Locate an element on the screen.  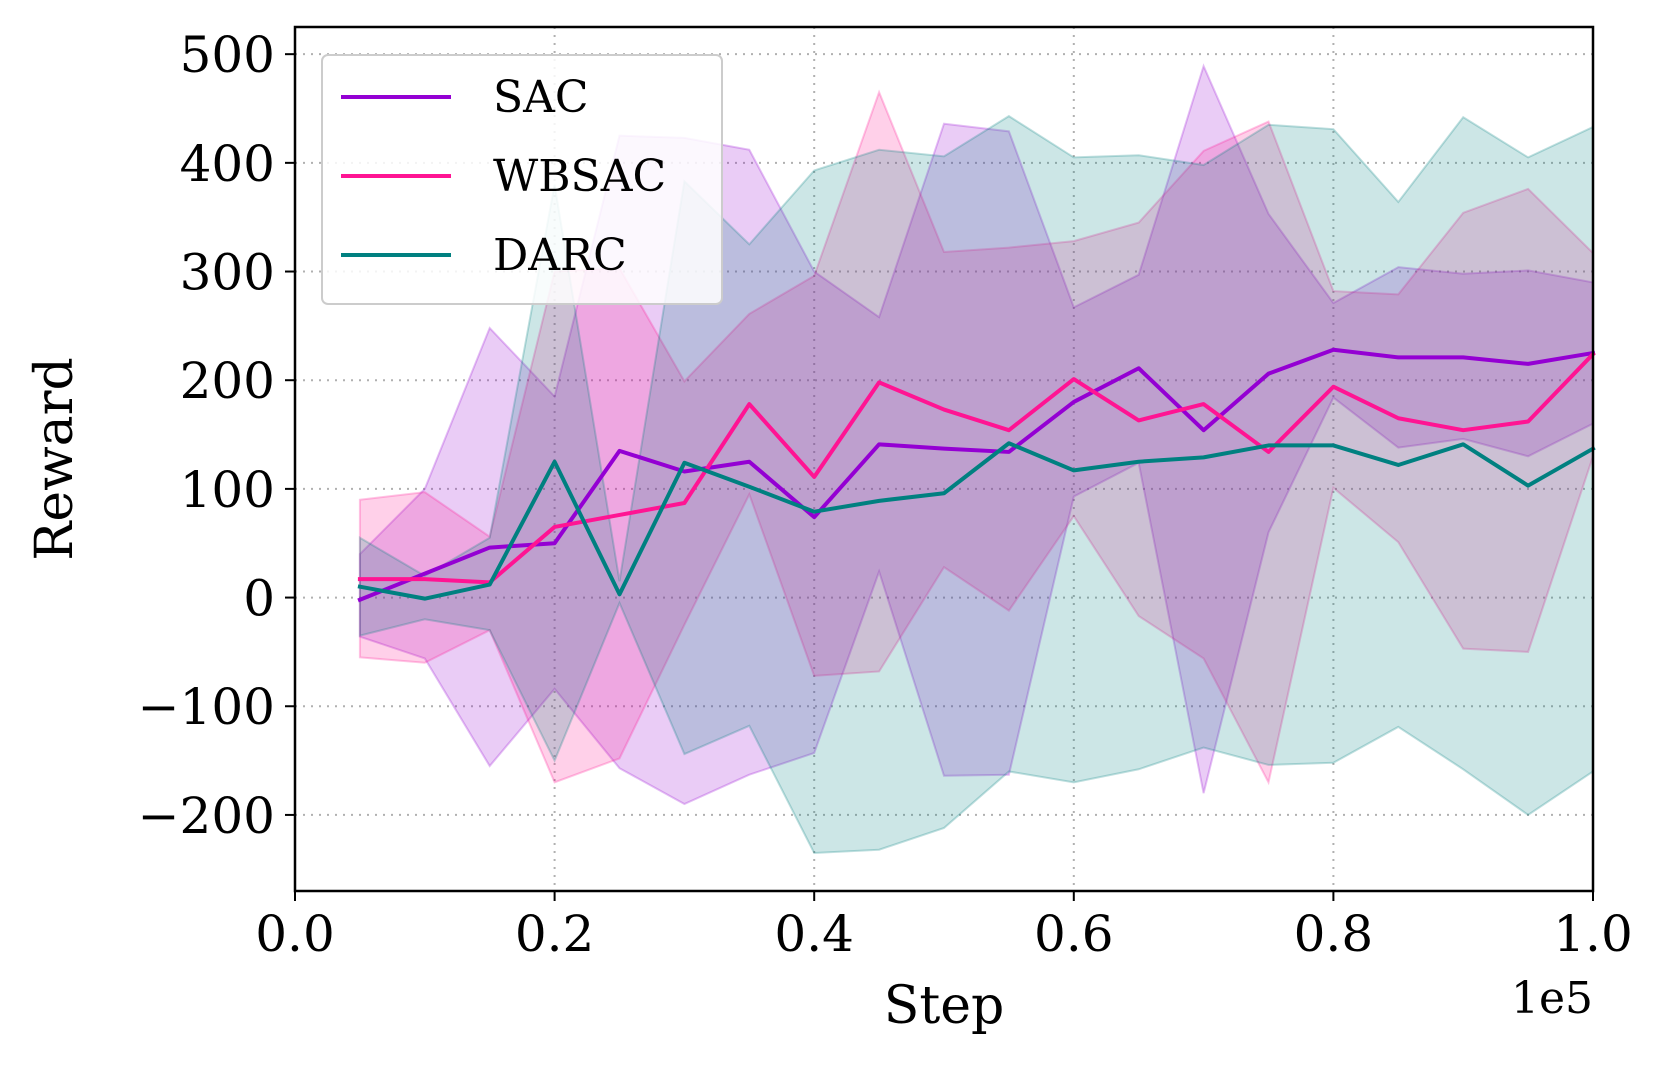
line-darc is located at coordinates (976, 521).